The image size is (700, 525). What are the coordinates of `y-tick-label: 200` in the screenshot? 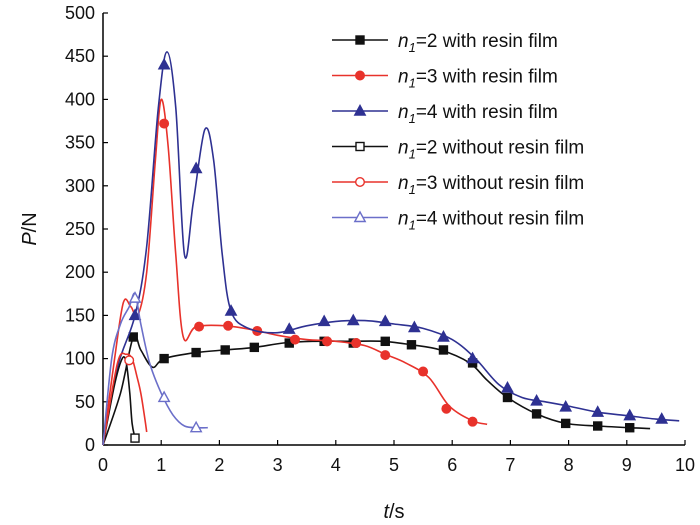 It's located at (80, 272).